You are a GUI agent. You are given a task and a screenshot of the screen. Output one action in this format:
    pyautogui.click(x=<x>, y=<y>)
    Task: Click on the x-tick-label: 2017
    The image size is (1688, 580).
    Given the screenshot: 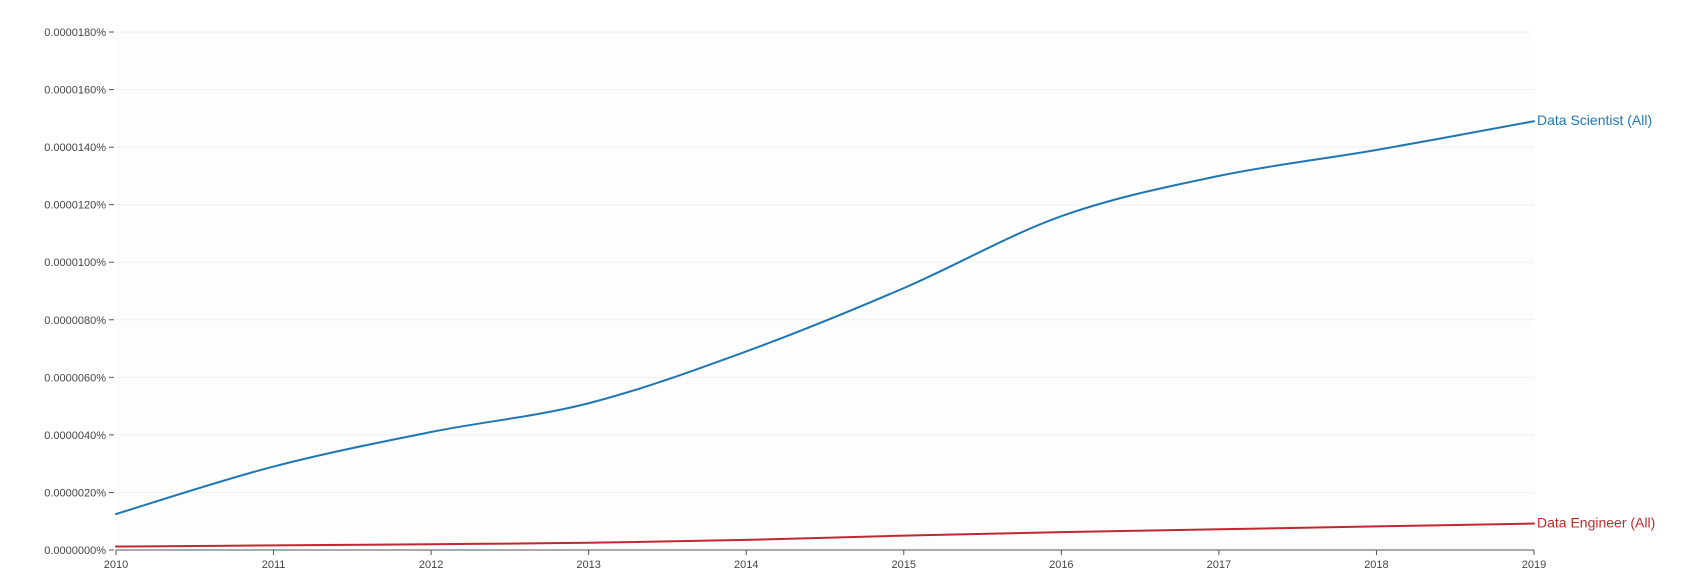 What is the action you would take?
    pyautogui.click(x=1219, y=565)
    